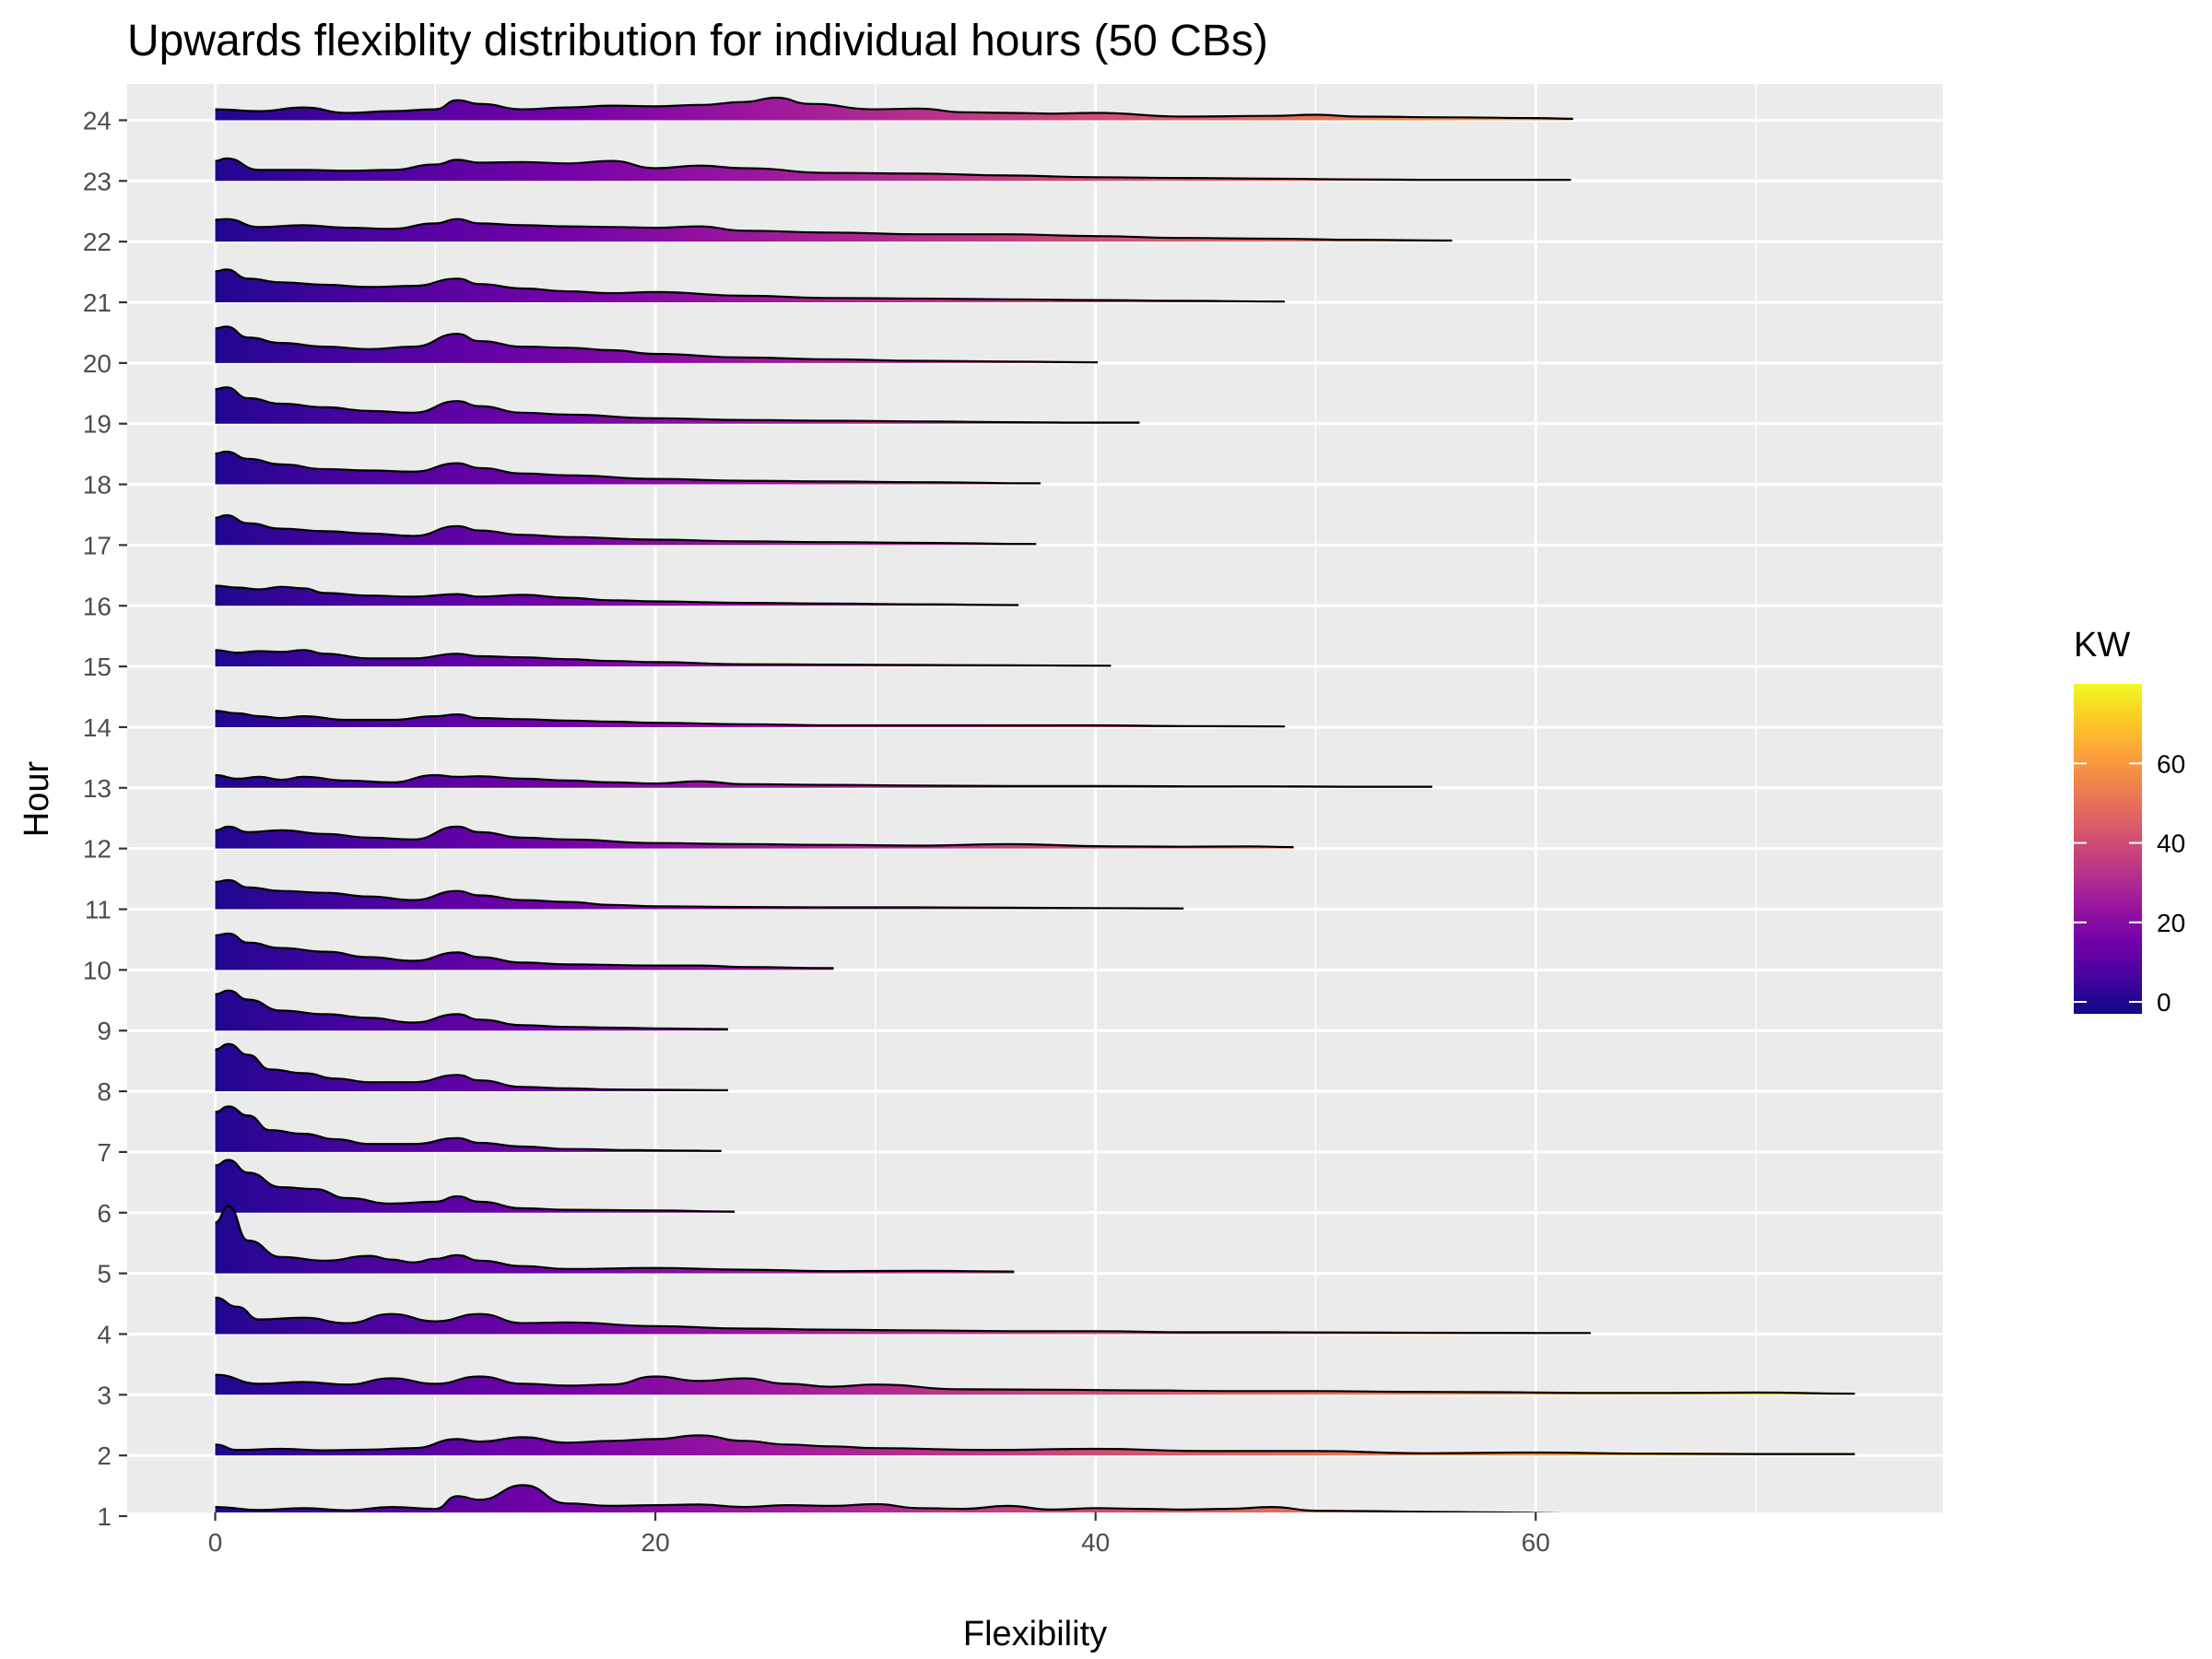 This screenshot has width=2212, height=1659. I want to click on x-tick-label: 20, so click(655, 1542).